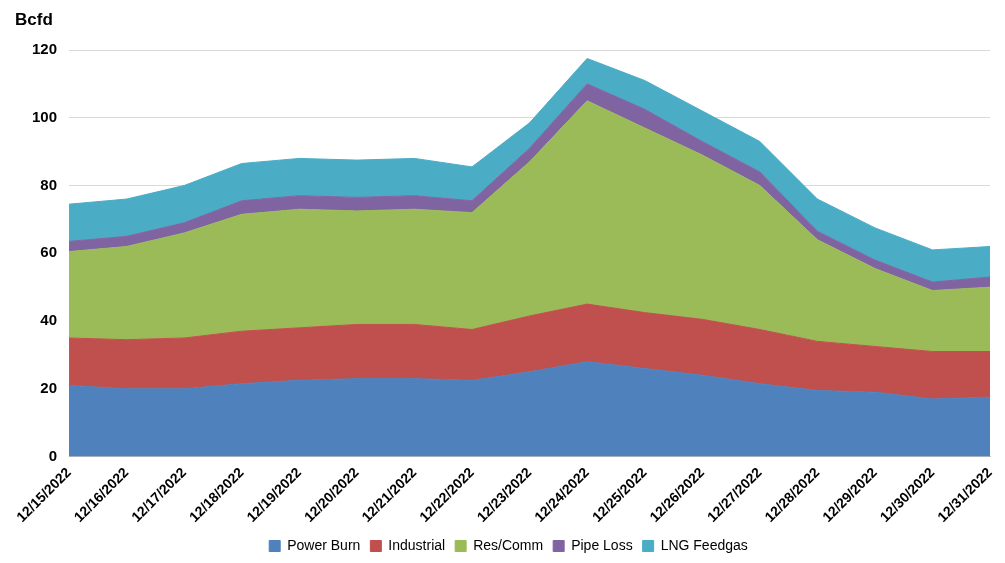 The height and width of the screenshot is (563, 1005). What do you see at coordinates (49, 252) in the screenshot?
I see `y-tick-label: 60` at bounding box center [49, 252].